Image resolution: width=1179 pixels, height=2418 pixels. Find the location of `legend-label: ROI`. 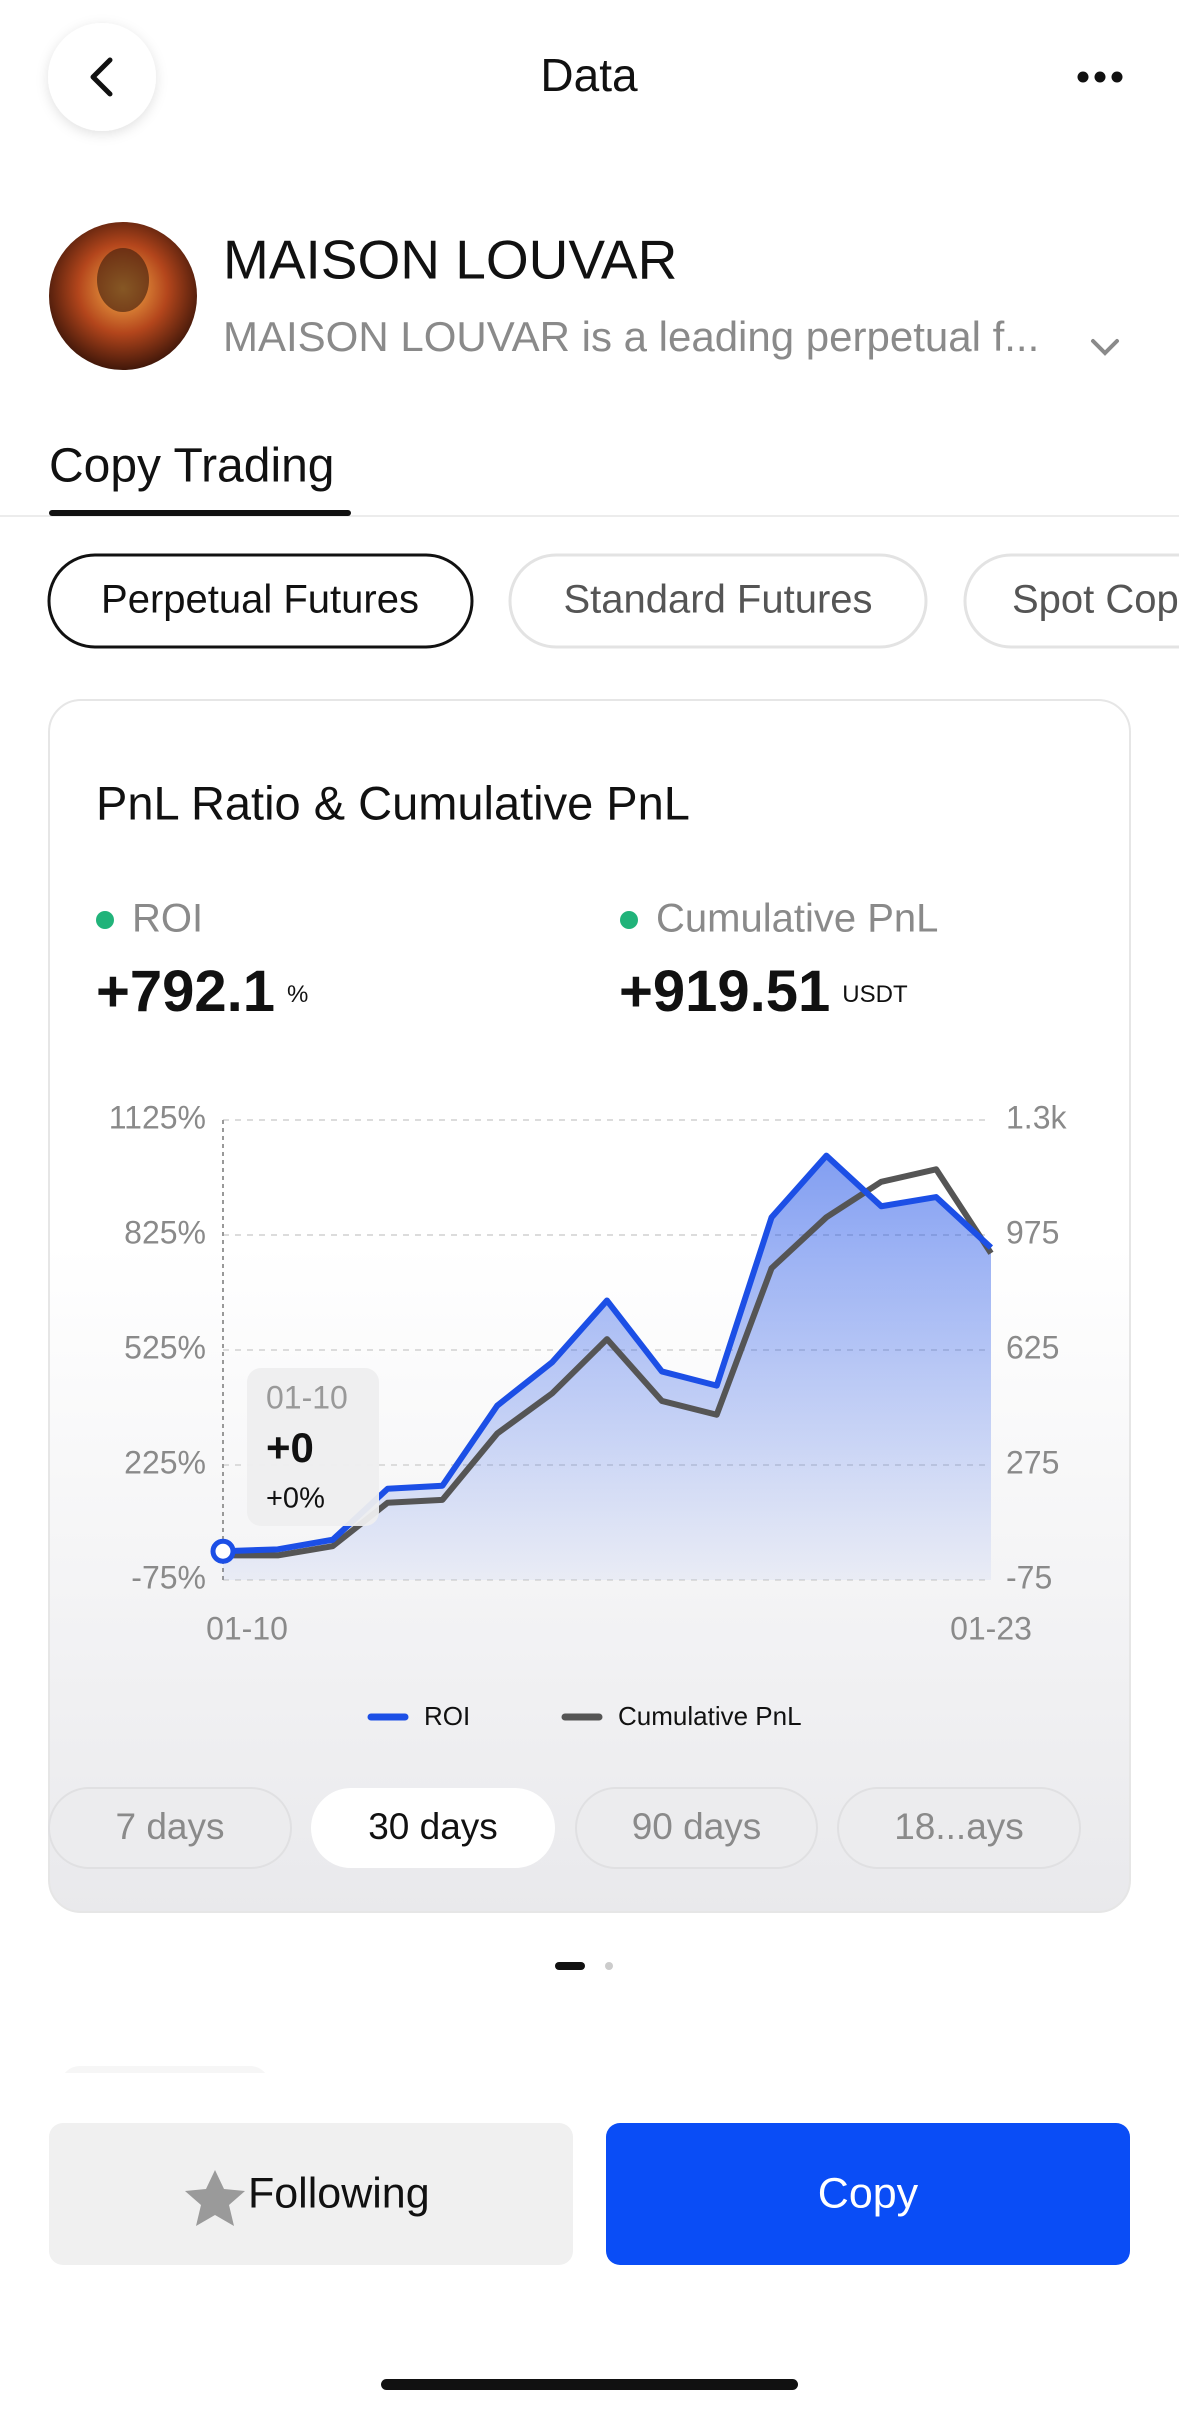

legend-label: ROI is located at coordinates (447, 1716).